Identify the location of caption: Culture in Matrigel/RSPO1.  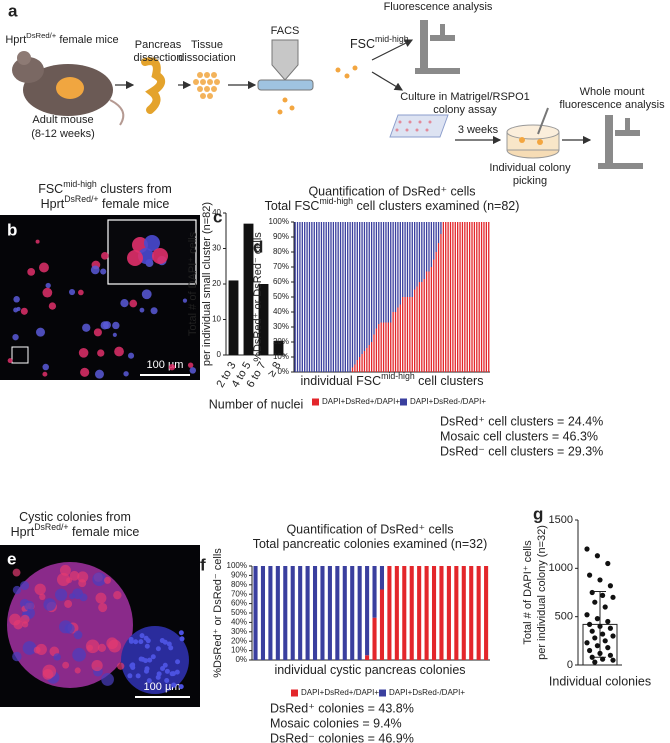
(465, 97).